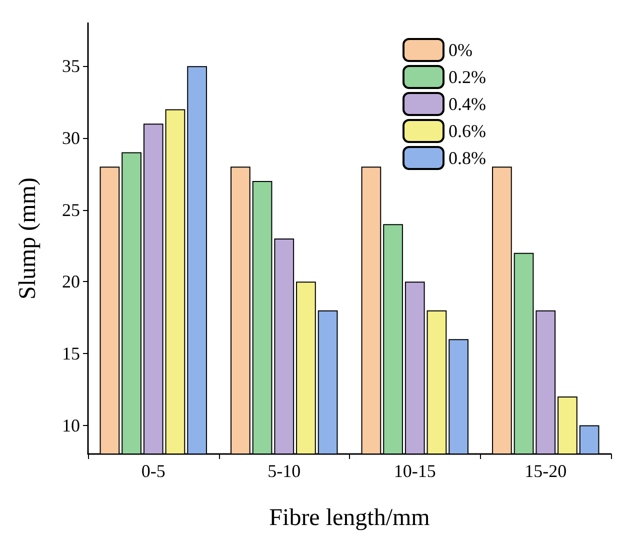 The width and height of the screenshot is (629, 543). I want to click on y-tick-label: 20, so click(71, 282).